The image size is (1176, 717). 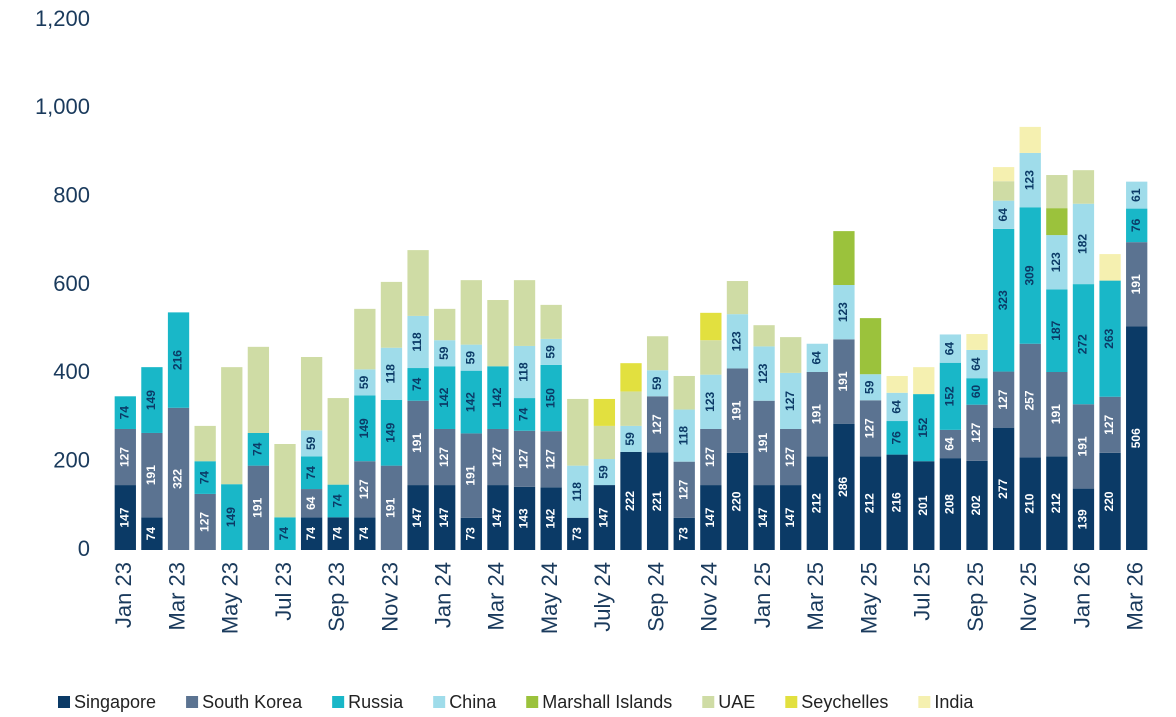 I want to click on data-label: 220, so click(x=1109, y=501).